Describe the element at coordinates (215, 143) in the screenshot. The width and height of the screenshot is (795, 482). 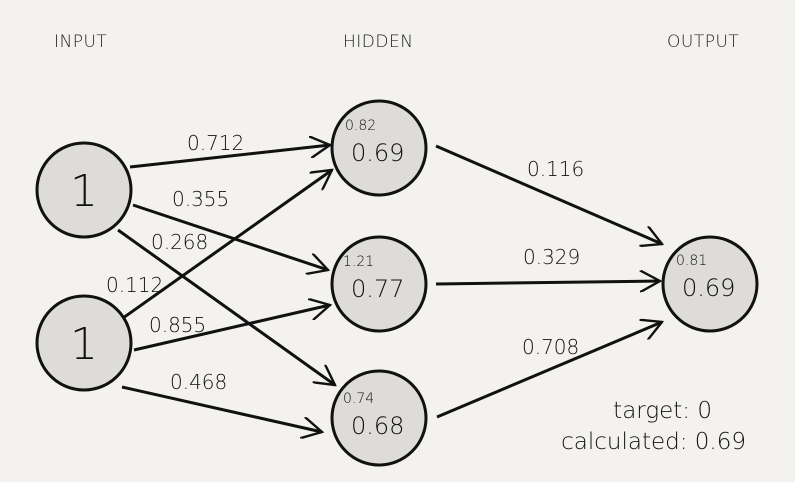
I see `weight-label-i1-h1: 0.712` at that location.